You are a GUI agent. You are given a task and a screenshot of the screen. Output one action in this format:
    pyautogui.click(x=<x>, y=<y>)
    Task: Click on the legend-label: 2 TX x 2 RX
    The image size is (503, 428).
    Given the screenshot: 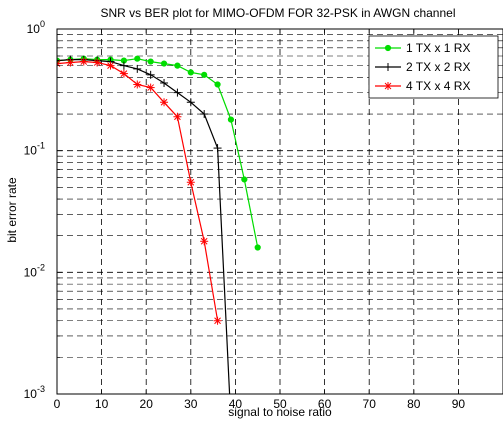 What is the action you would take?
    pyautogui.click(x=438, y=67)
    